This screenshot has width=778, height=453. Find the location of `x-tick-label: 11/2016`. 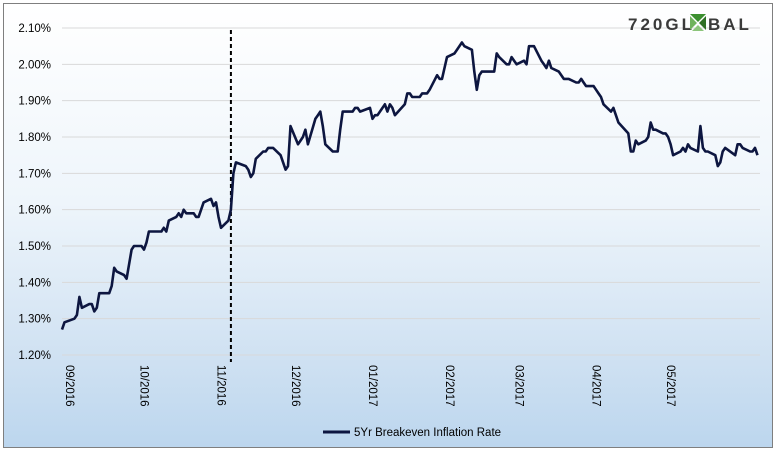

x-tick-label: 11/2016 is located at coordinates (221, 385).